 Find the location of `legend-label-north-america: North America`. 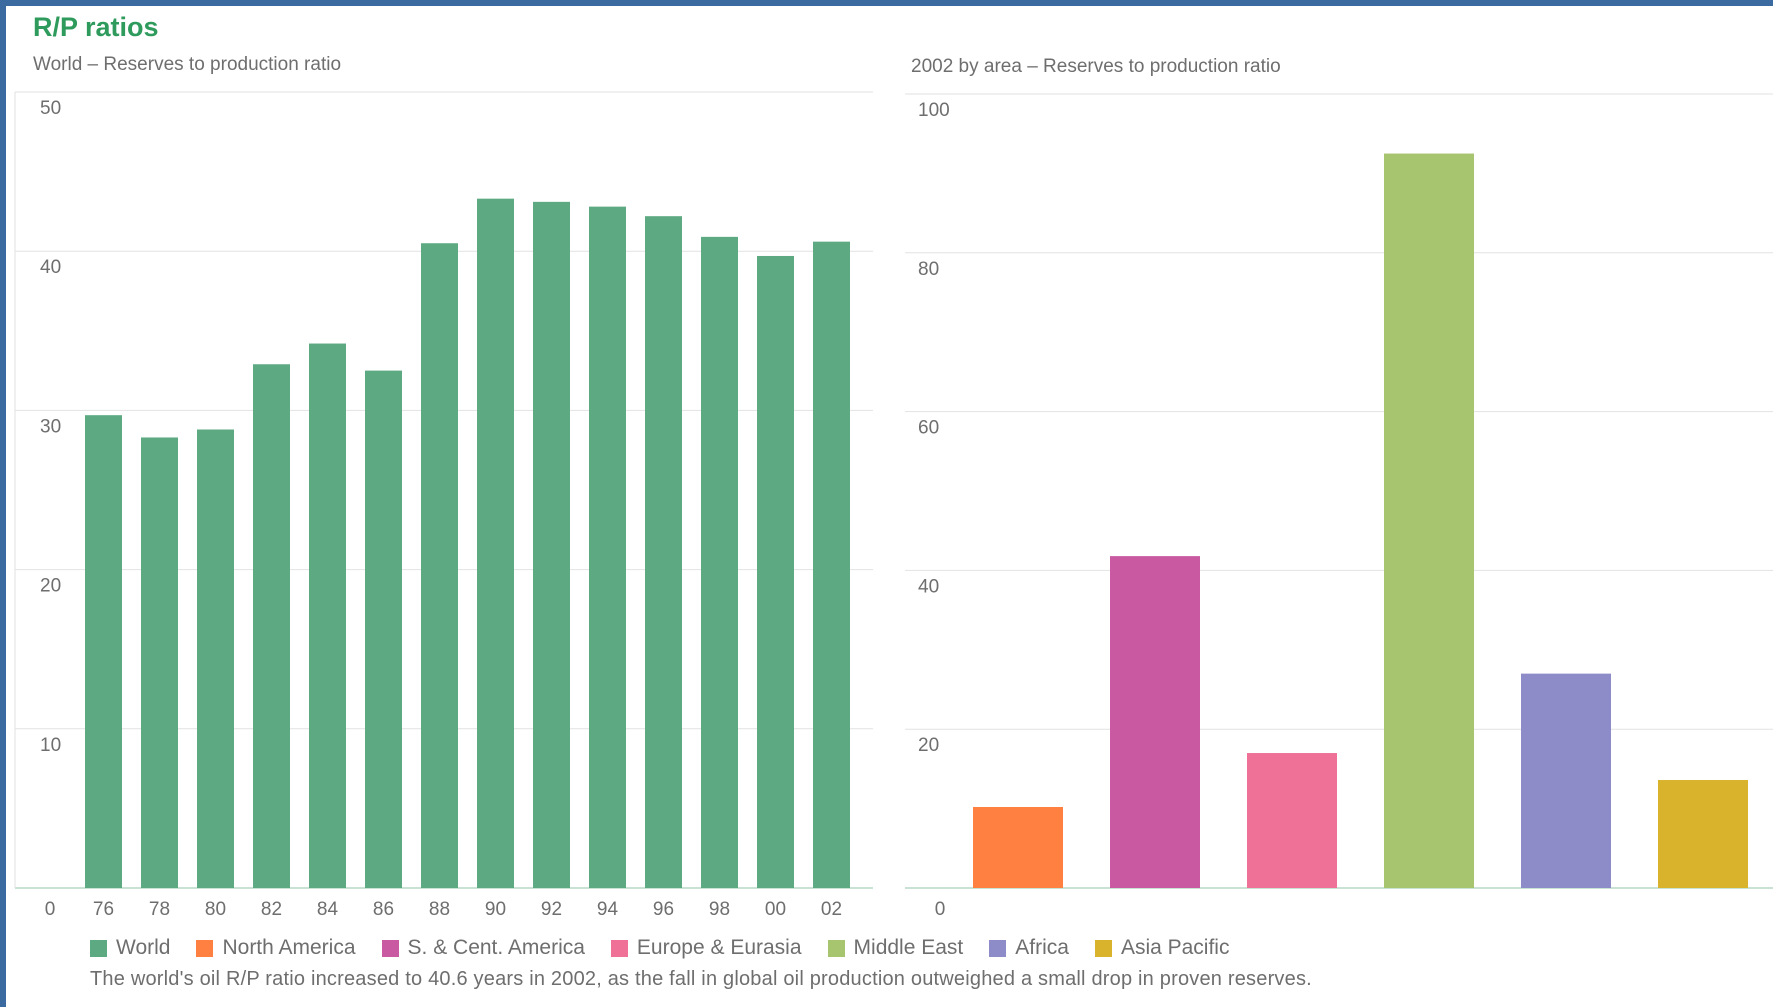

legend-label-north-america: North America is located at coordinates (289, 947).